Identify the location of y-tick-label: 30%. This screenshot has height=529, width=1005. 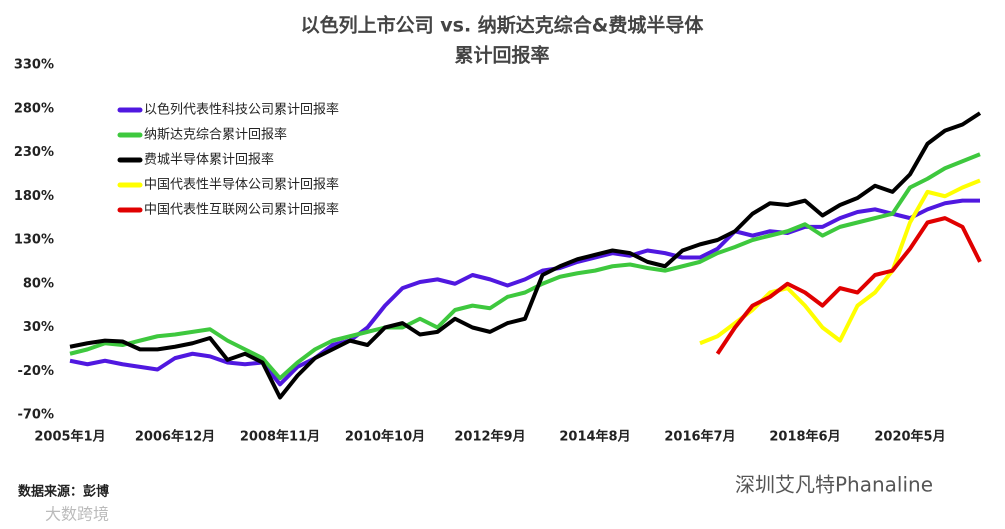
(38, 327).